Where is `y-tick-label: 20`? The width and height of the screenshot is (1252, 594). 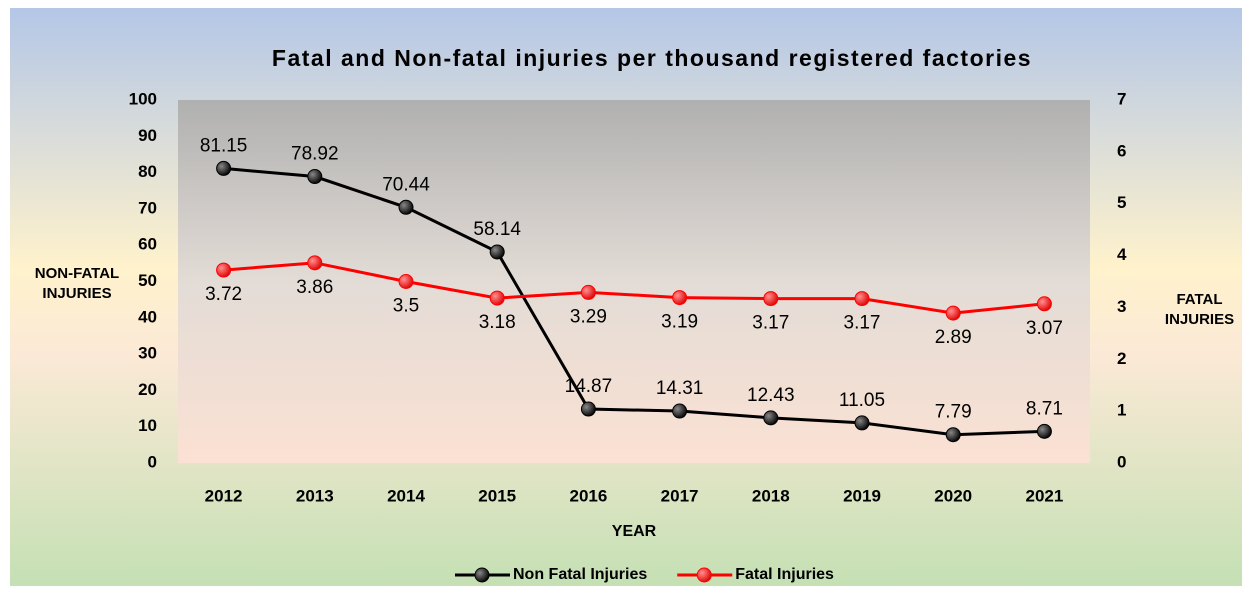
y-tick-label: 20 is located at coordinates (147, 389).